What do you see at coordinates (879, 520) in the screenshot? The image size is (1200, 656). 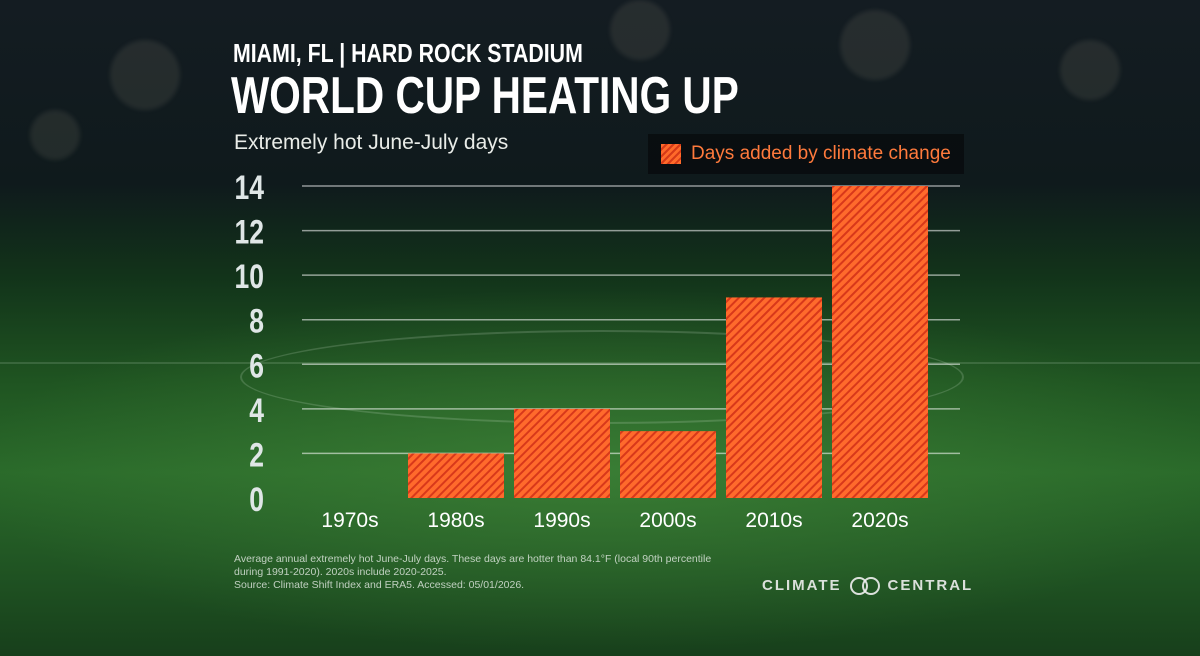 I see `x-tick-label: 2020s` at bounding box center [879, 520].